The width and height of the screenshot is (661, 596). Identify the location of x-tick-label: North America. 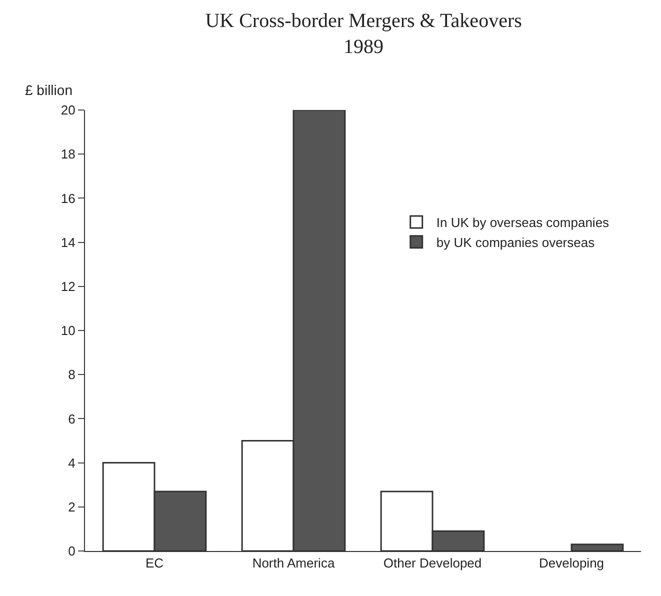
(294, 563).